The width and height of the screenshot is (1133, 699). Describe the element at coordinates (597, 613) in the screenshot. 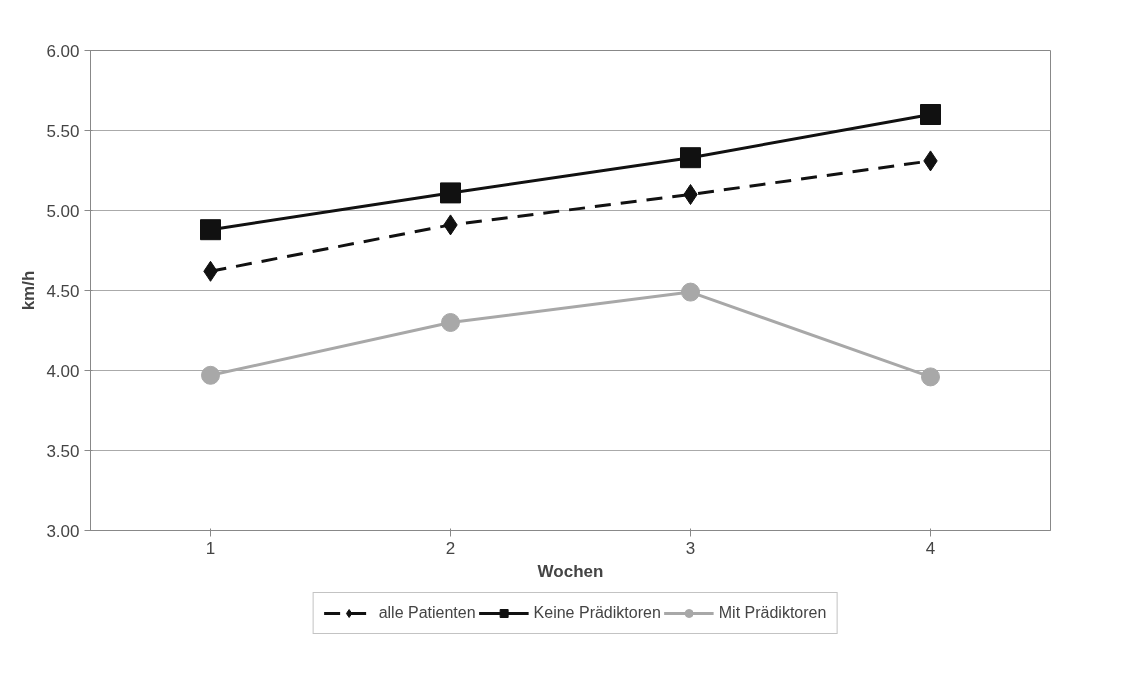

I see `legend-label: Keine Prädiktoren` at that location.